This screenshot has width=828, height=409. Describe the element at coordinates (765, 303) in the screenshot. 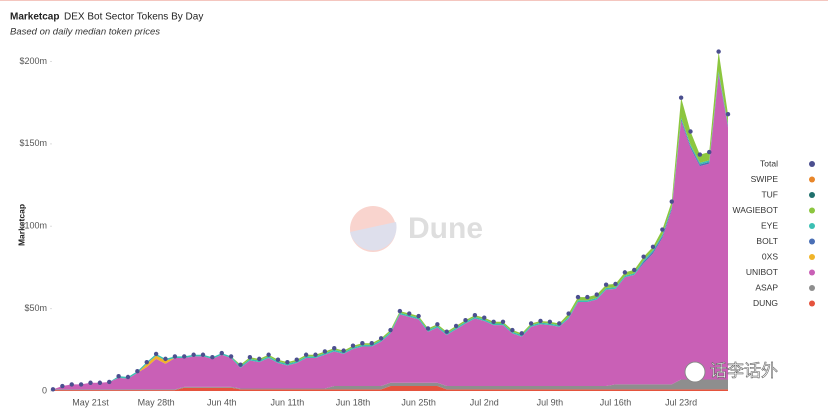

I see `legend-label: DUNG` at that location.